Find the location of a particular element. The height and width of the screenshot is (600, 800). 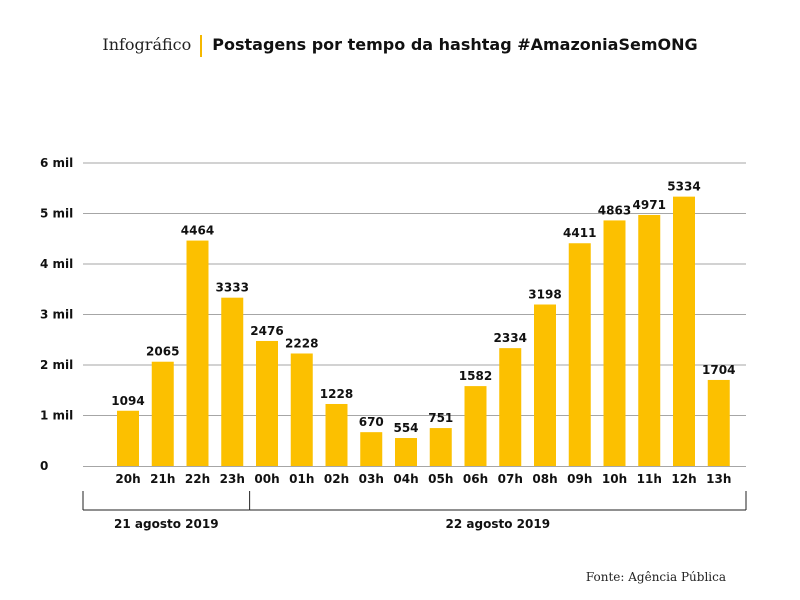

x-tick-label: 20h is located at coordinates (127, 479).